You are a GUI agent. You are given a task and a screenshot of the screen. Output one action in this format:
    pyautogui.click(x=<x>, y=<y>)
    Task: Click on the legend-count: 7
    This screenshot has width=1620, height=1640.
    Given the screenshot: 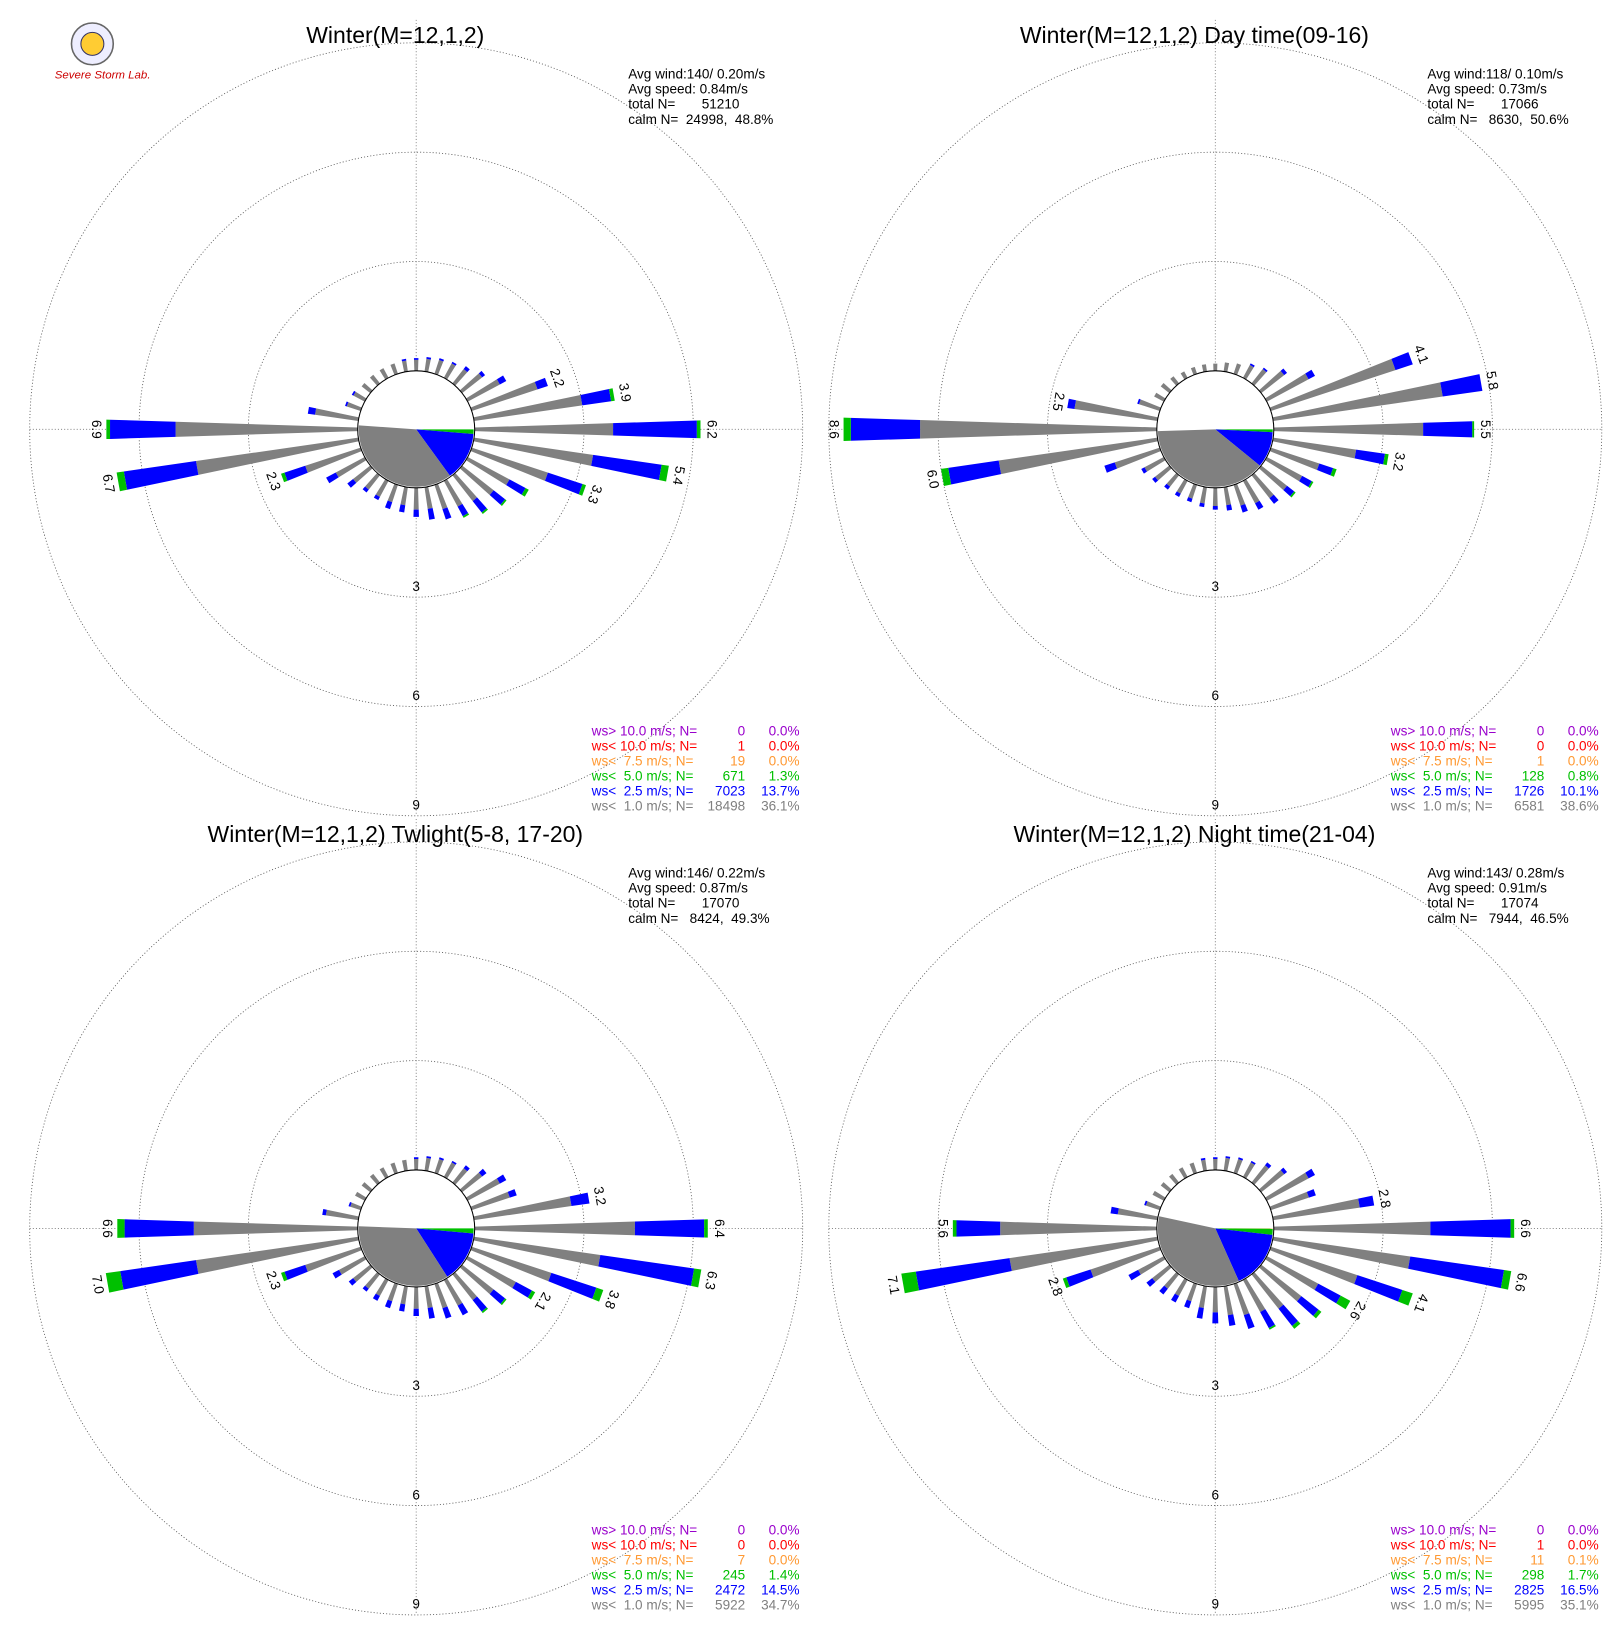 What is the action you would take?
    pyautogui.click(x=742, y=1560)
    